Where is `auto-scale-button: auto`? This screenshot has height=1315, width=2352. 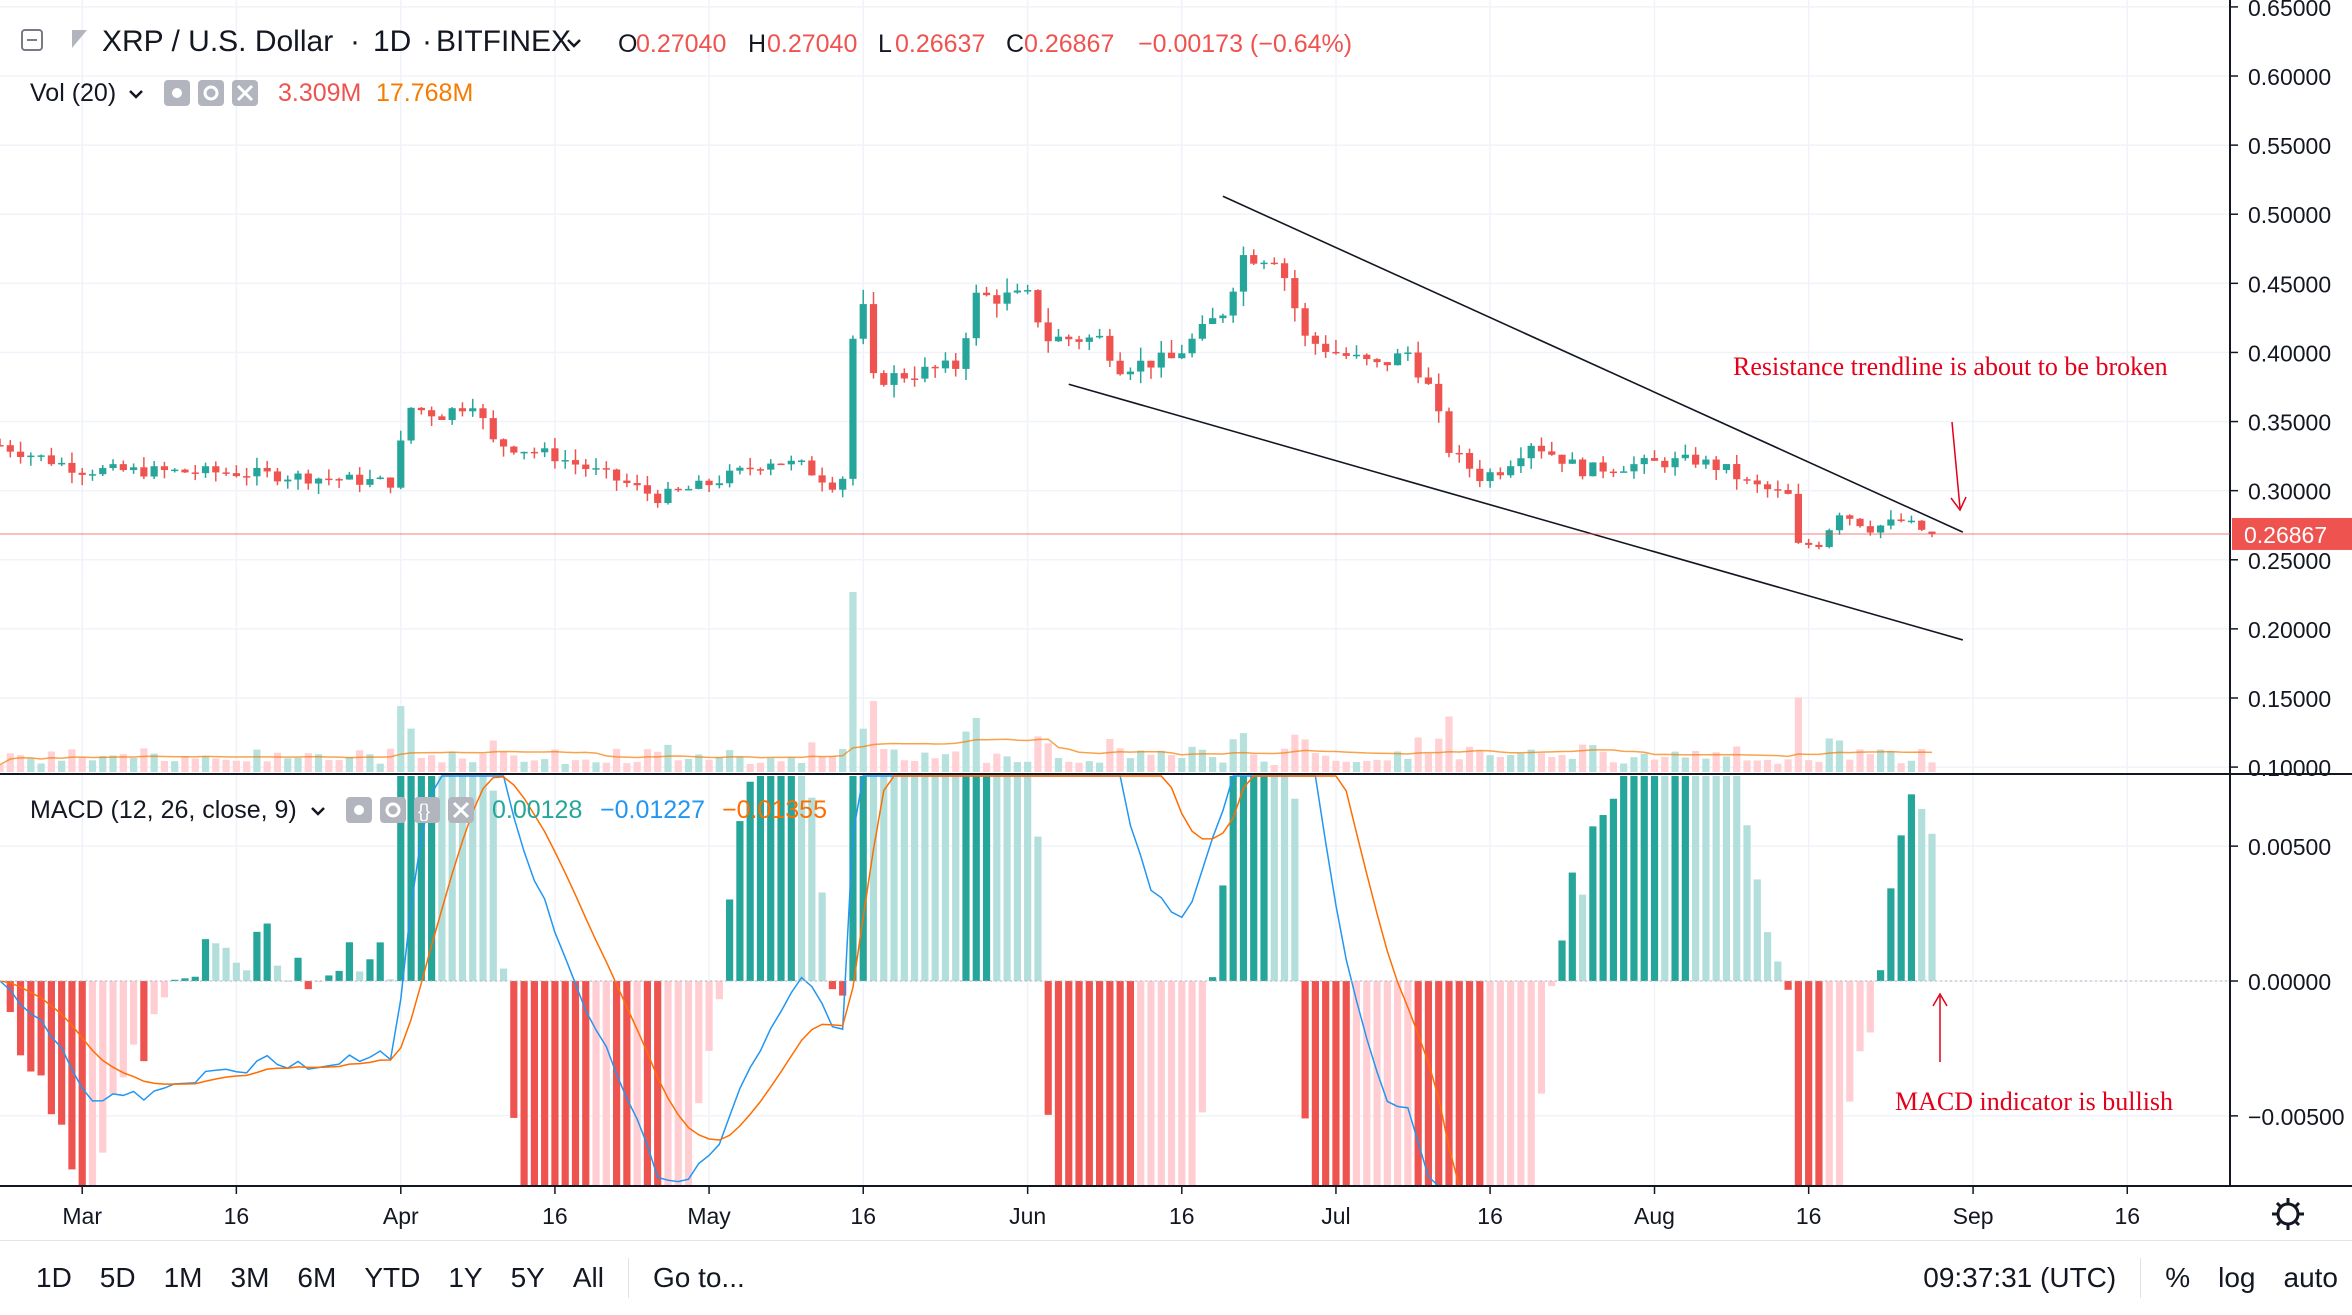
auto-scale-button: auto is located at coordinates (2311, 1278).